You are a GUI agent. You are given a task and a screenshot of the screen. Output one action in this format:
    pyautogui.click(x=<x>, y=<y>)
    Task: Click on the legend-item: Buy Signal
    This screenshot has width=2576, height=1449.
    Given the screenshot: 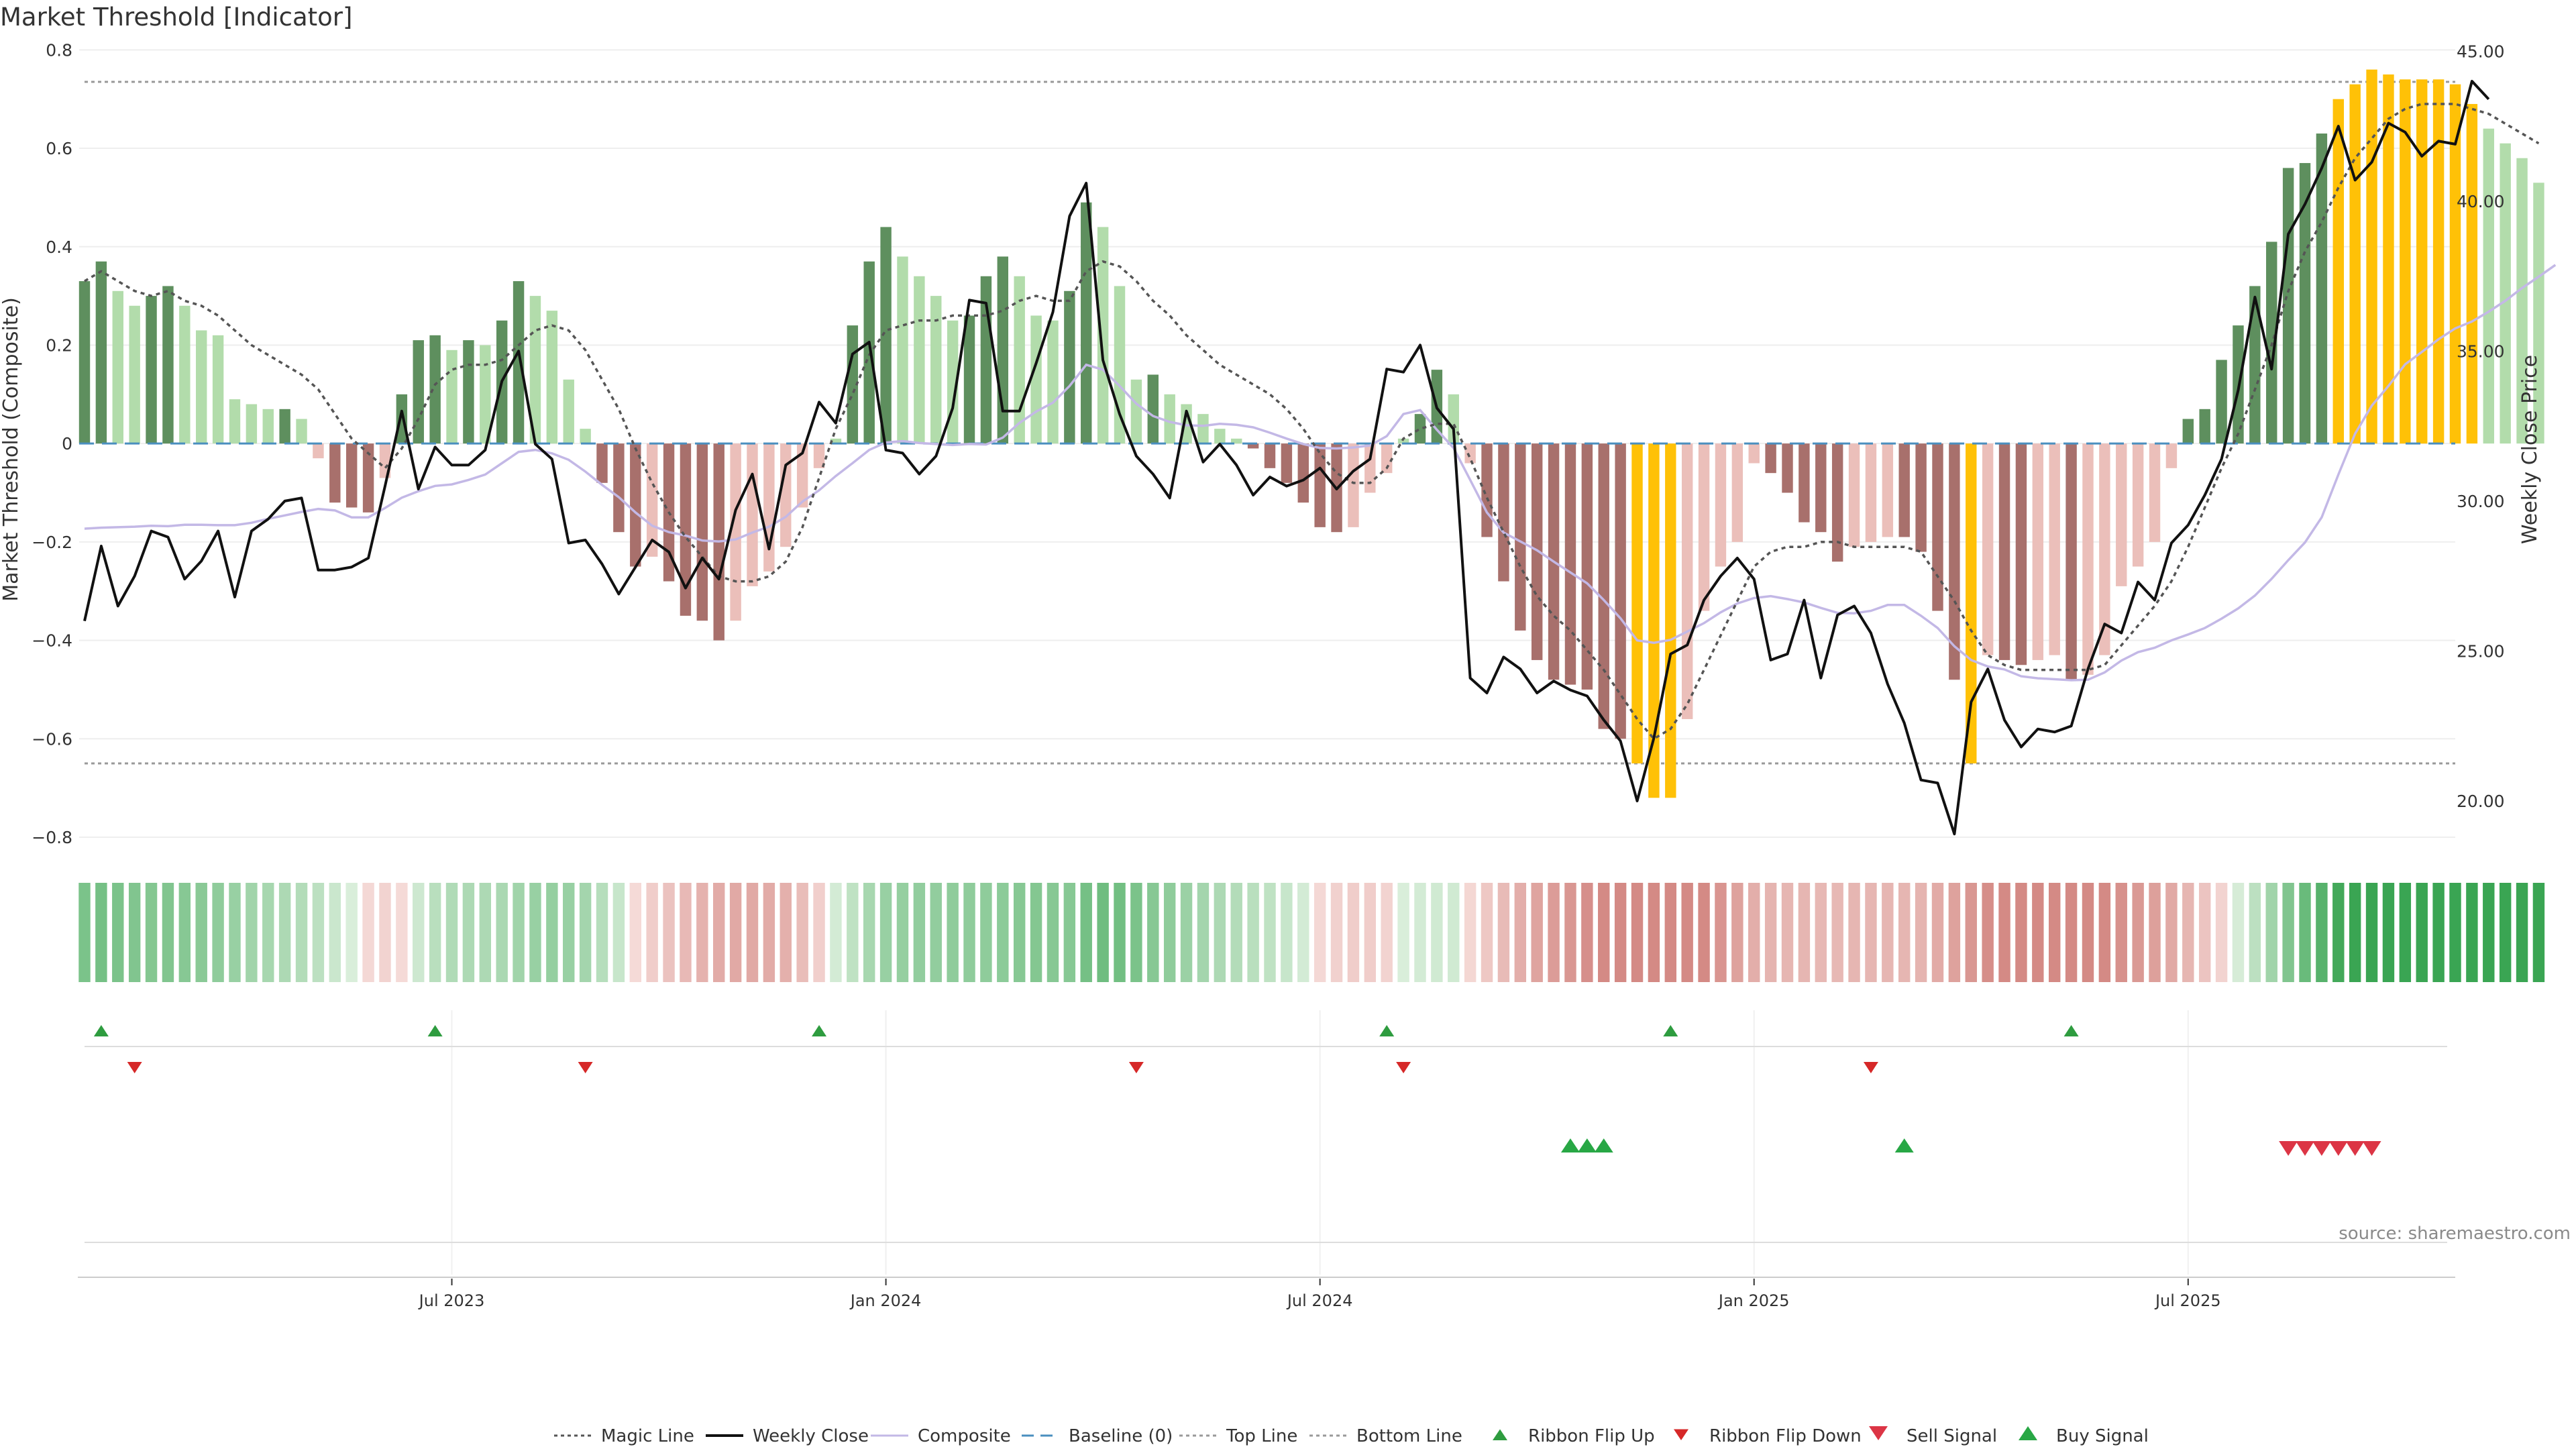 What is the action you would take?
    pyautogui.click(x=2084, y=1436)
    